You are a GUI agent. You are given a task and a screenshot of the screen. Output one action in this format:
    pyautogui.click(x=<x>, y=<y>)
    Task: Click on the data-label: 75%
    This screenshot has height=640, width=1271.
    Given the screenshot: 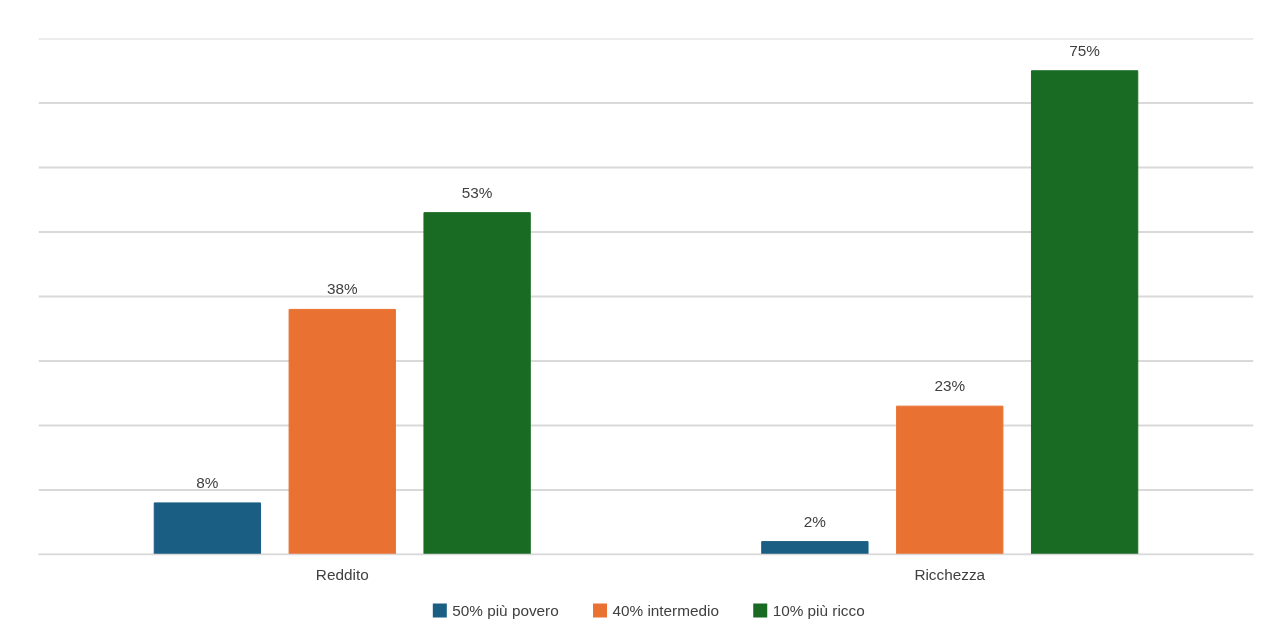 What is the action you would take?
    pyautogui.click(x=1085, y=50)
    